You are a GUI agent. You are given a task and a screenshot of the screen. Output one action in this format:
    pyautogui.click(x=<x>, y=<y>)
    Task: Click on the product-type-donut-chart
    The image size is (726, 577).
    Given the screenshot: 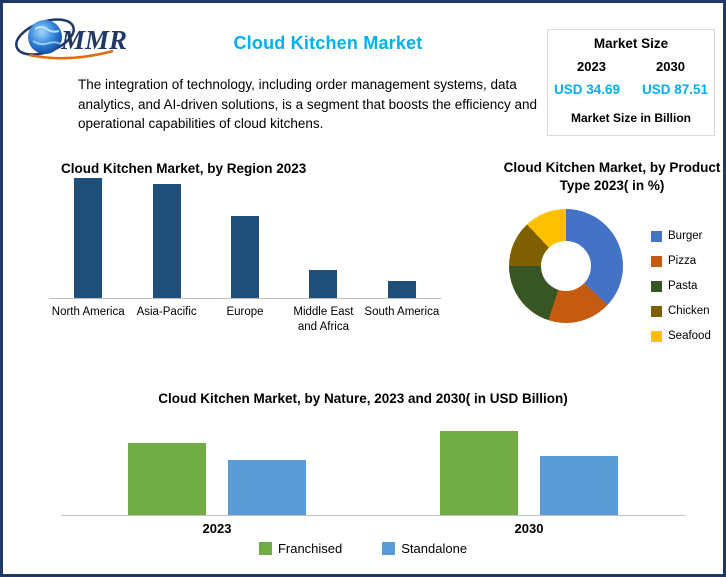 What is the action you would take?
    pyautogui.click(x=566, y=266)
    